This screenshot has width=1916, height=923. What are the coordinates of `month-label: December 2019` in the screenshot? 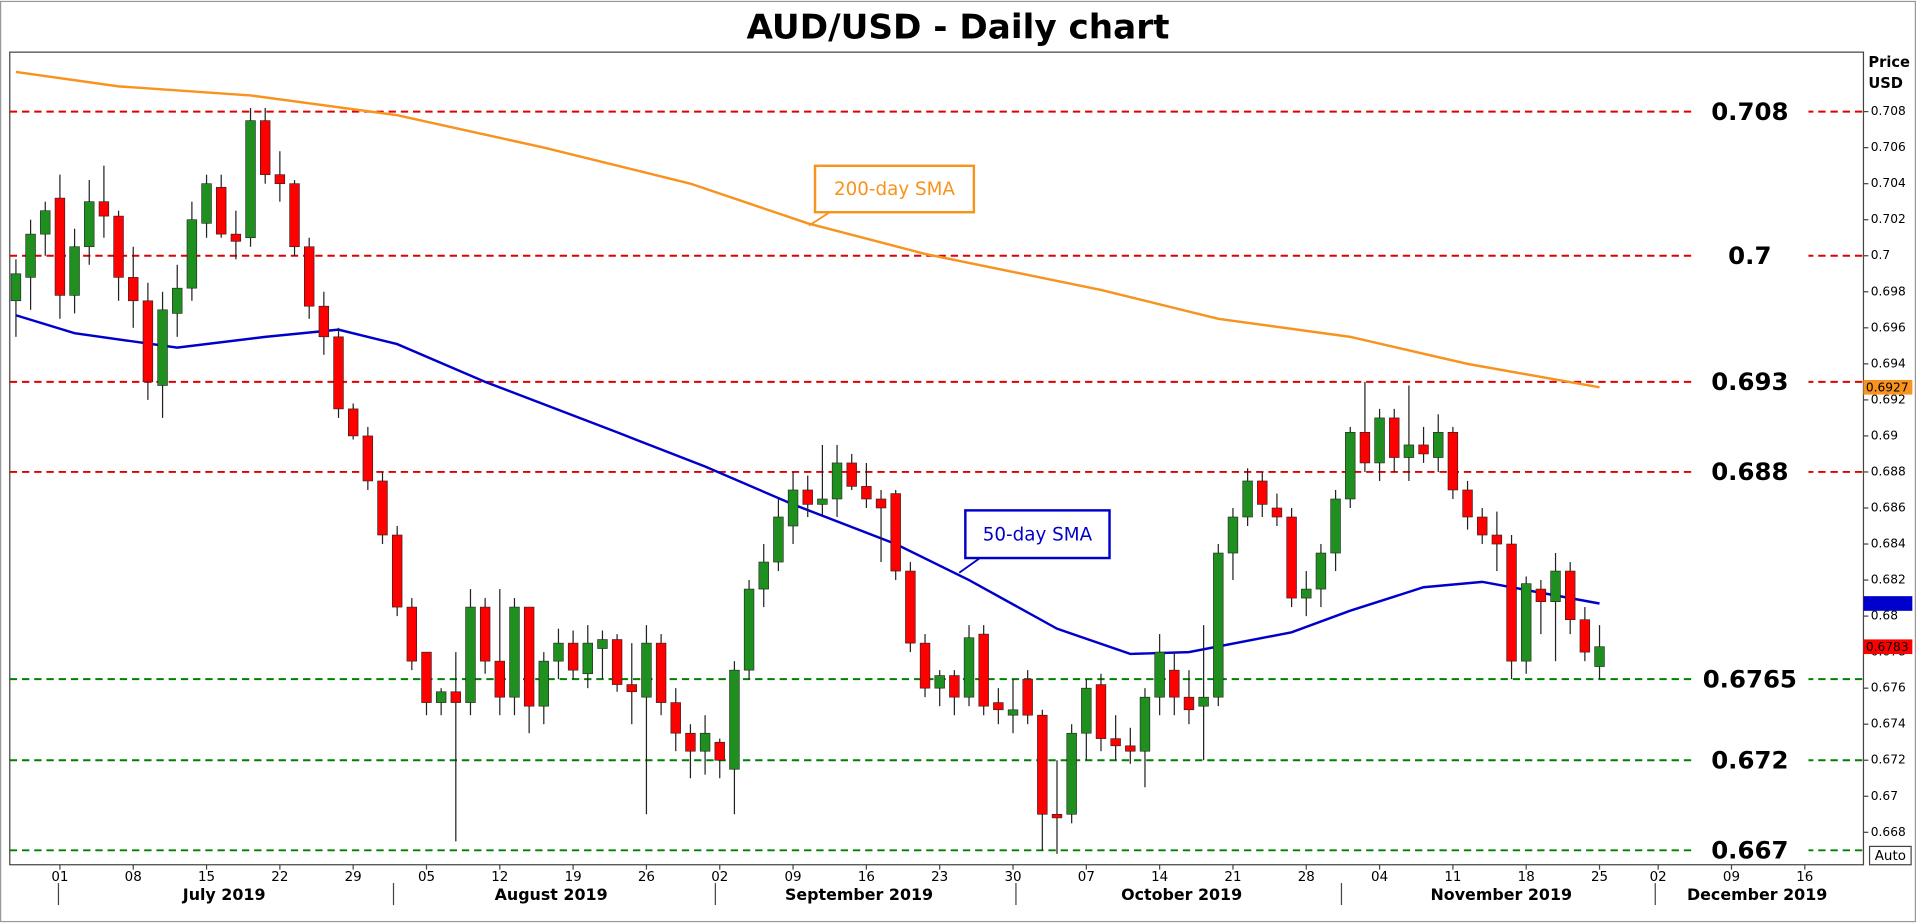 It's located at (1757, 894).